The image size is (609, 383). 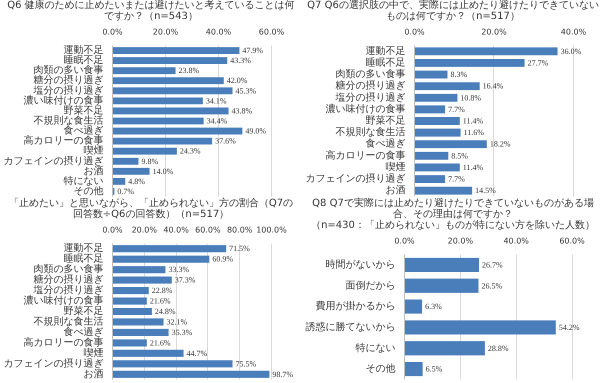 I want to click on data-label: 47.9%, so click(x=253, y=51).